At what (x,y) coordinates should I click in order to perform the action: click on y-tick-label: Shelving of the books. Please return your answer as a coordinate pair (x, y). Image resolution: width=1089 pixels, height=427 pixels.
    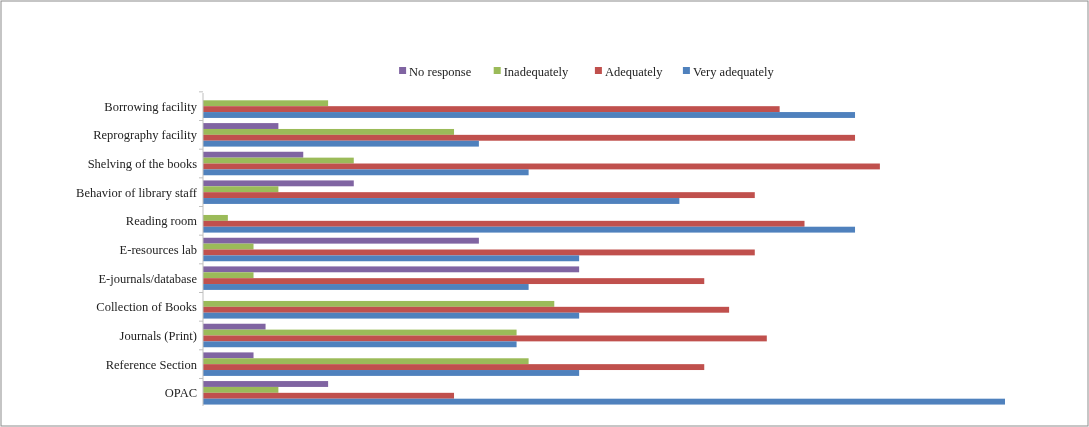
    Looking at the image, I should click on (142, 163).